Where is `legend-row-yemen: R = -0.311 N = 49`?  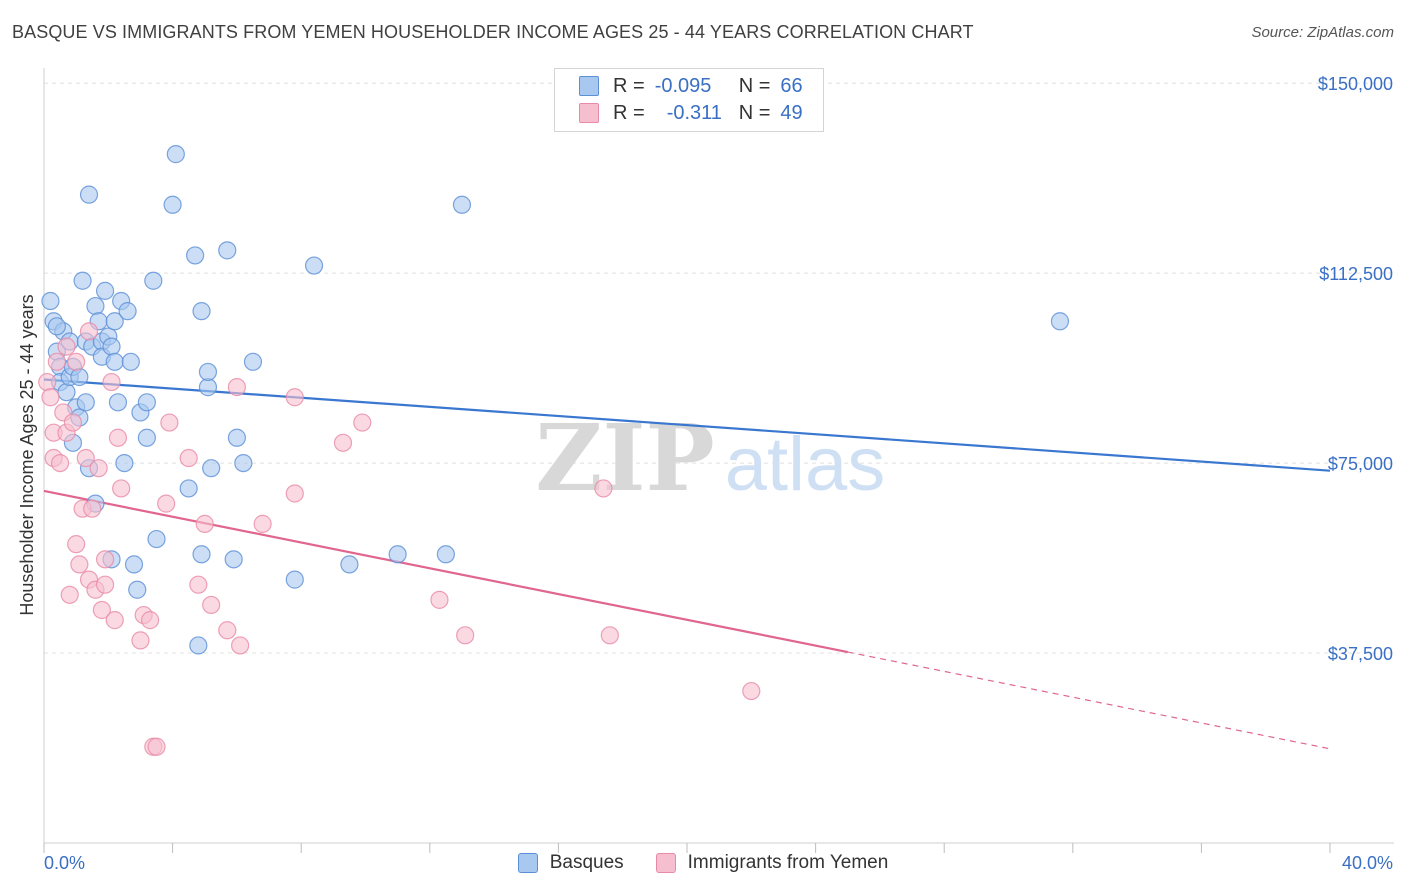 legend-row-yemen: R = -0.311 N = 49 is located at coordinates (691, 113).